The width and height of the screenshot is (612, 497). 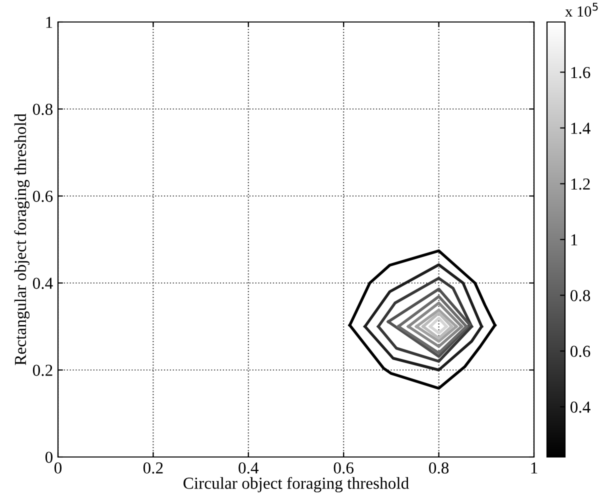 I want to click on x-tick-label: 1, so click(x=534, y=468).